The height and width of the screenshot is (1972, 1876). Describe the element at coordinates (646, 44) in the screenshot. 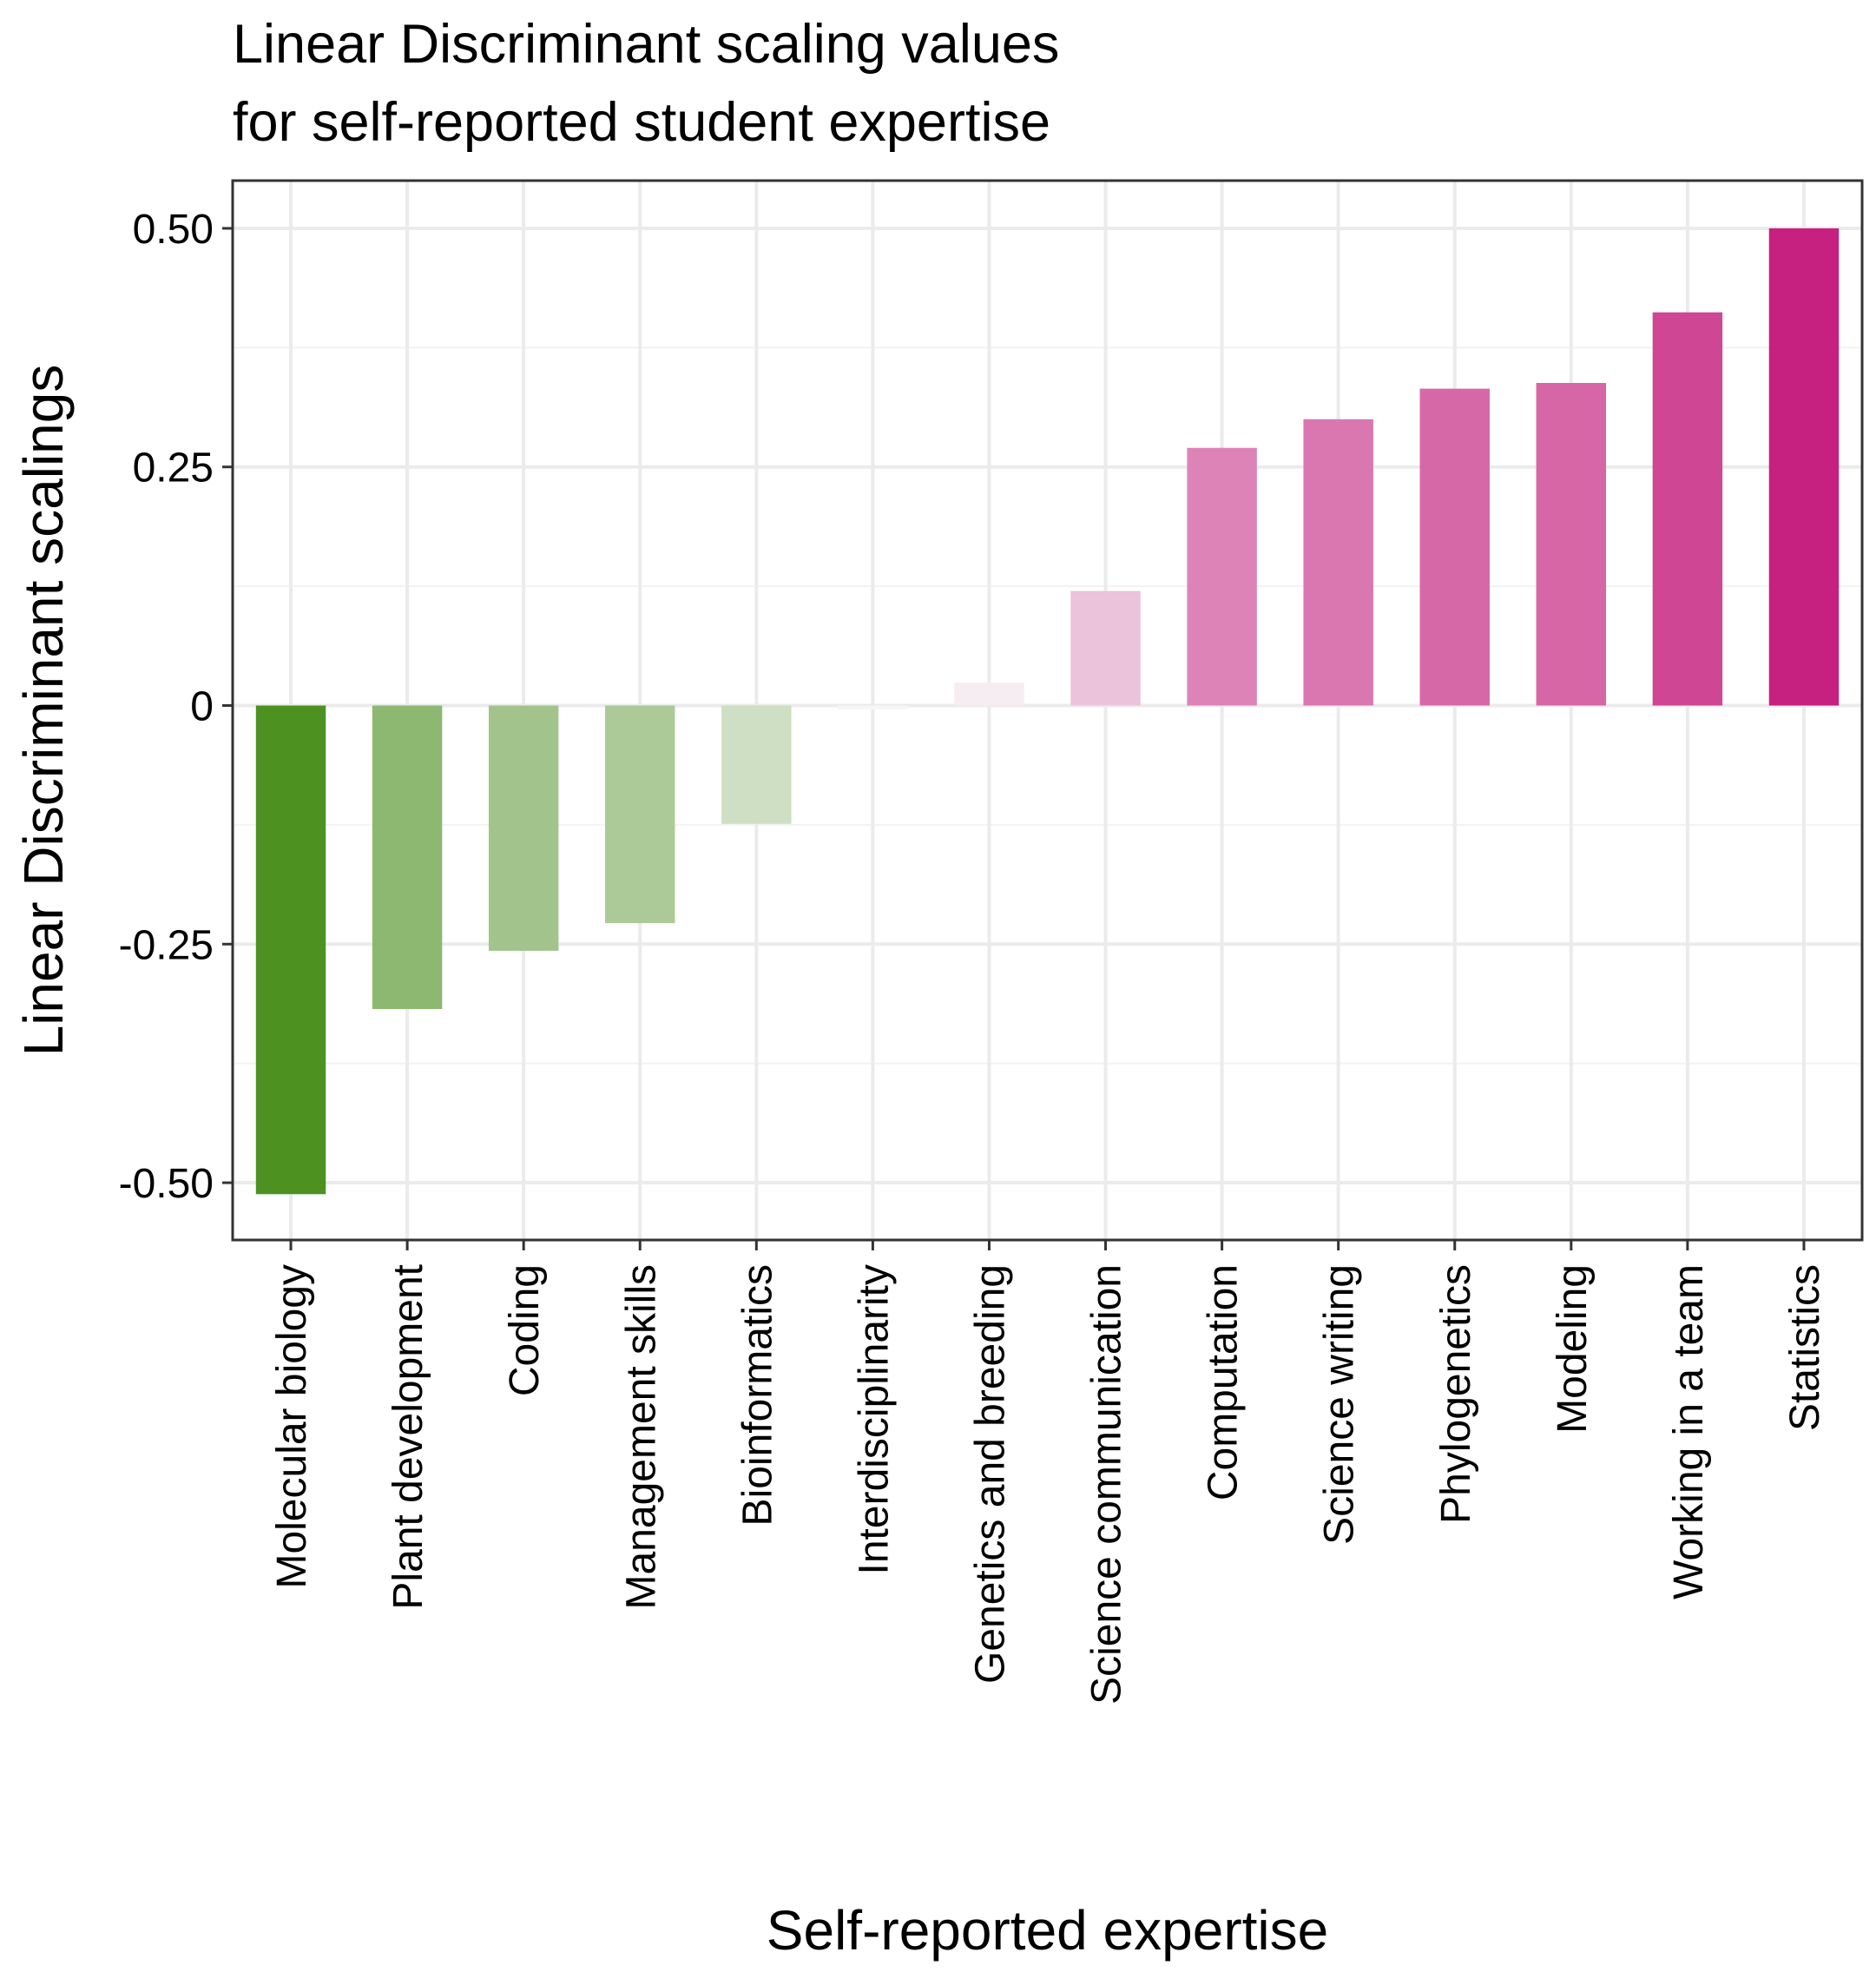

I see `chart-title-line-1: Linear Discriminant scaling values` at that location.